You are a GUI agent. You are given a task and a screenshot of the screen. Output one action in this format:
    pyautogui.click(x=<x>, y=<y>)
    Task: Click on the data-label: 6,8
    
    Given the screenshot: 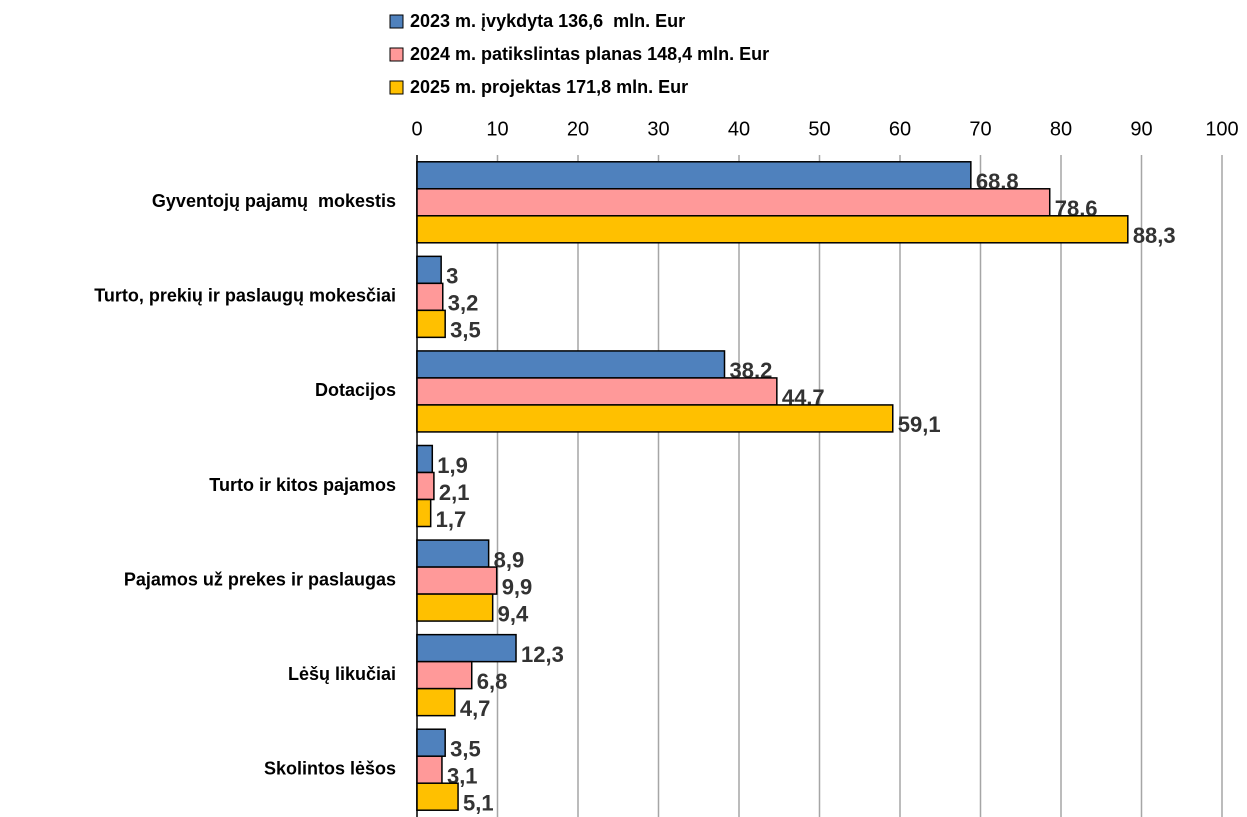 What is the action you would take?
    pyautogui.click(x=492, y=681)
    